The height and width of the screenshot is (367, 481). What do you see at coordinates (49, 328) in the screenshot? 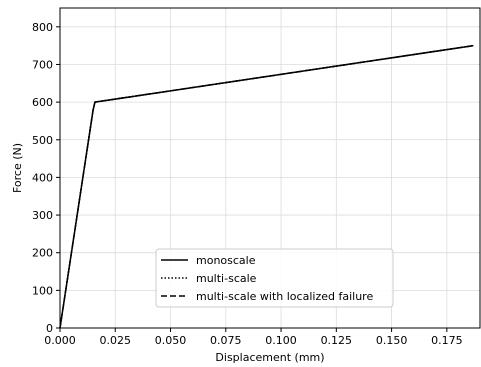
I see `y-tick-label: 0` at bounding box center [49, 328].